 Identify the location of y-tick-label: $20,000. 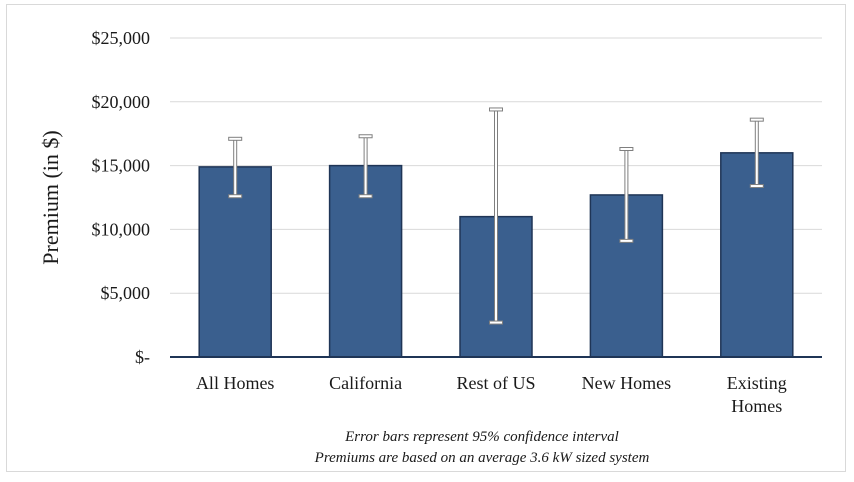
(121, 102).